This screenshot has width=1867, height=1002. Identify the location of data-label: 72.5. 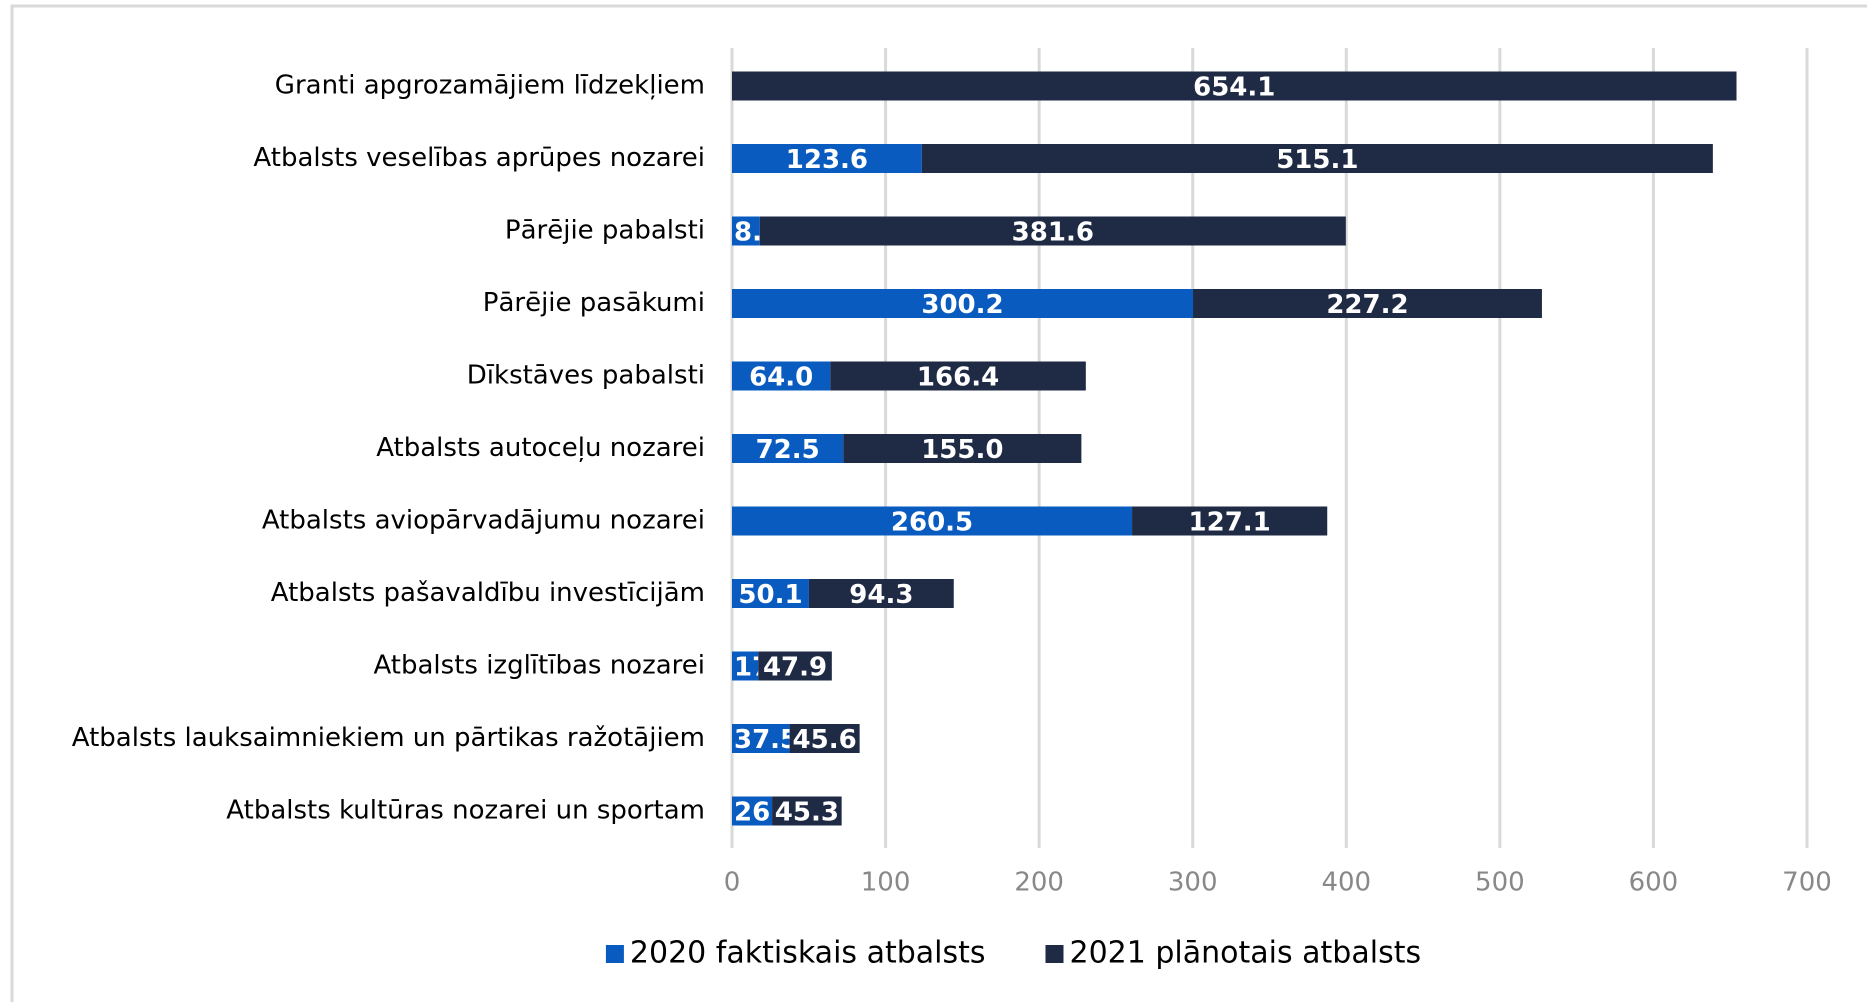
(788, 450).